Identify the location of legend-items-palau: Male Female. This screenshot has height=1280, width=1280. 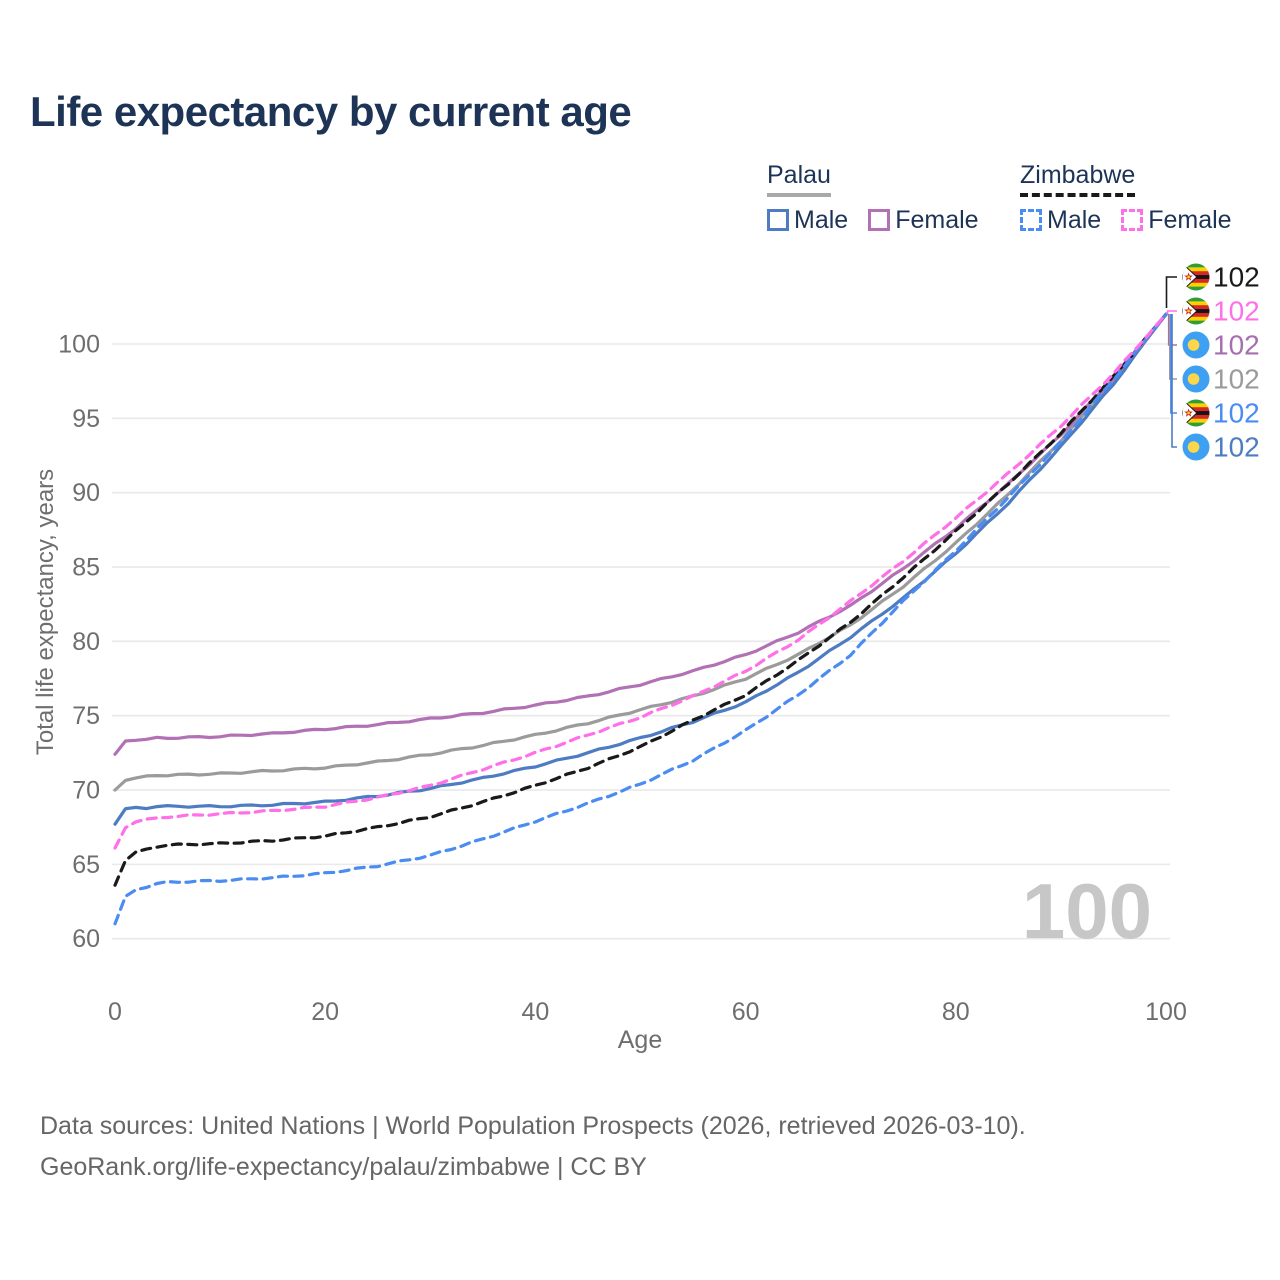
(883, 219).